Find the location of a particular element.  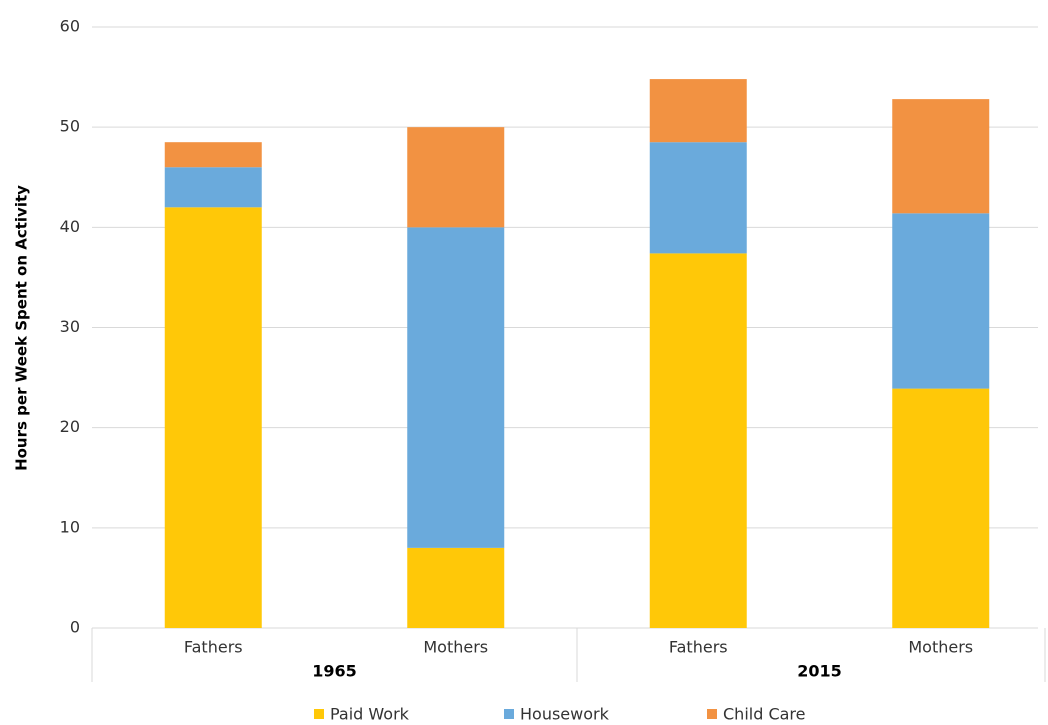

y-tick-label: 60 is located at coordinates (70, 26).